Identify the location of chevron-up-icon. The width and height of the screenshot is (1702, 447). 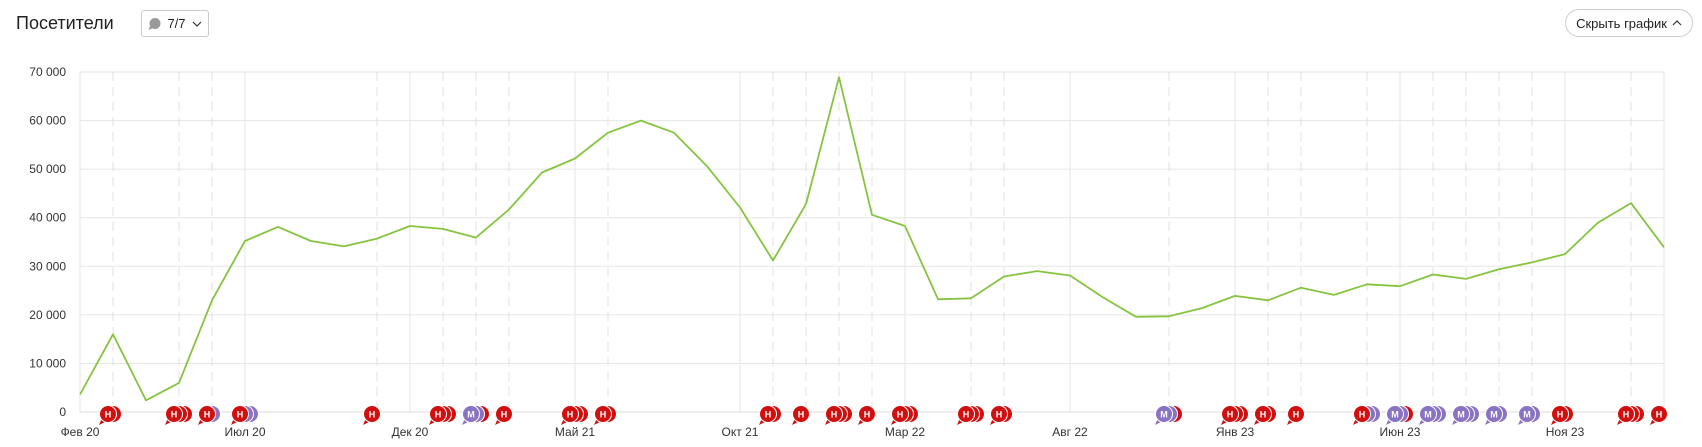
(1677, 23).